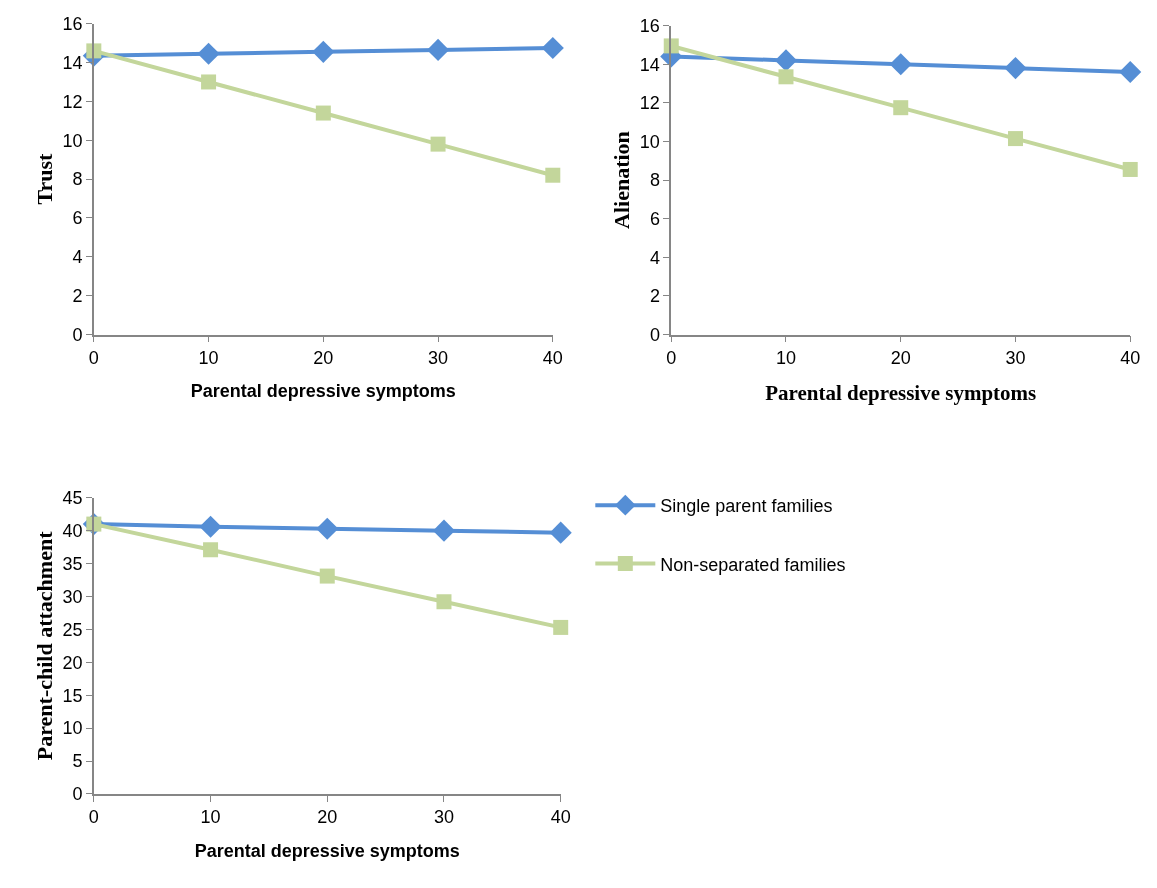  I want to click on y-tick-label: 45, so click(72, 498).